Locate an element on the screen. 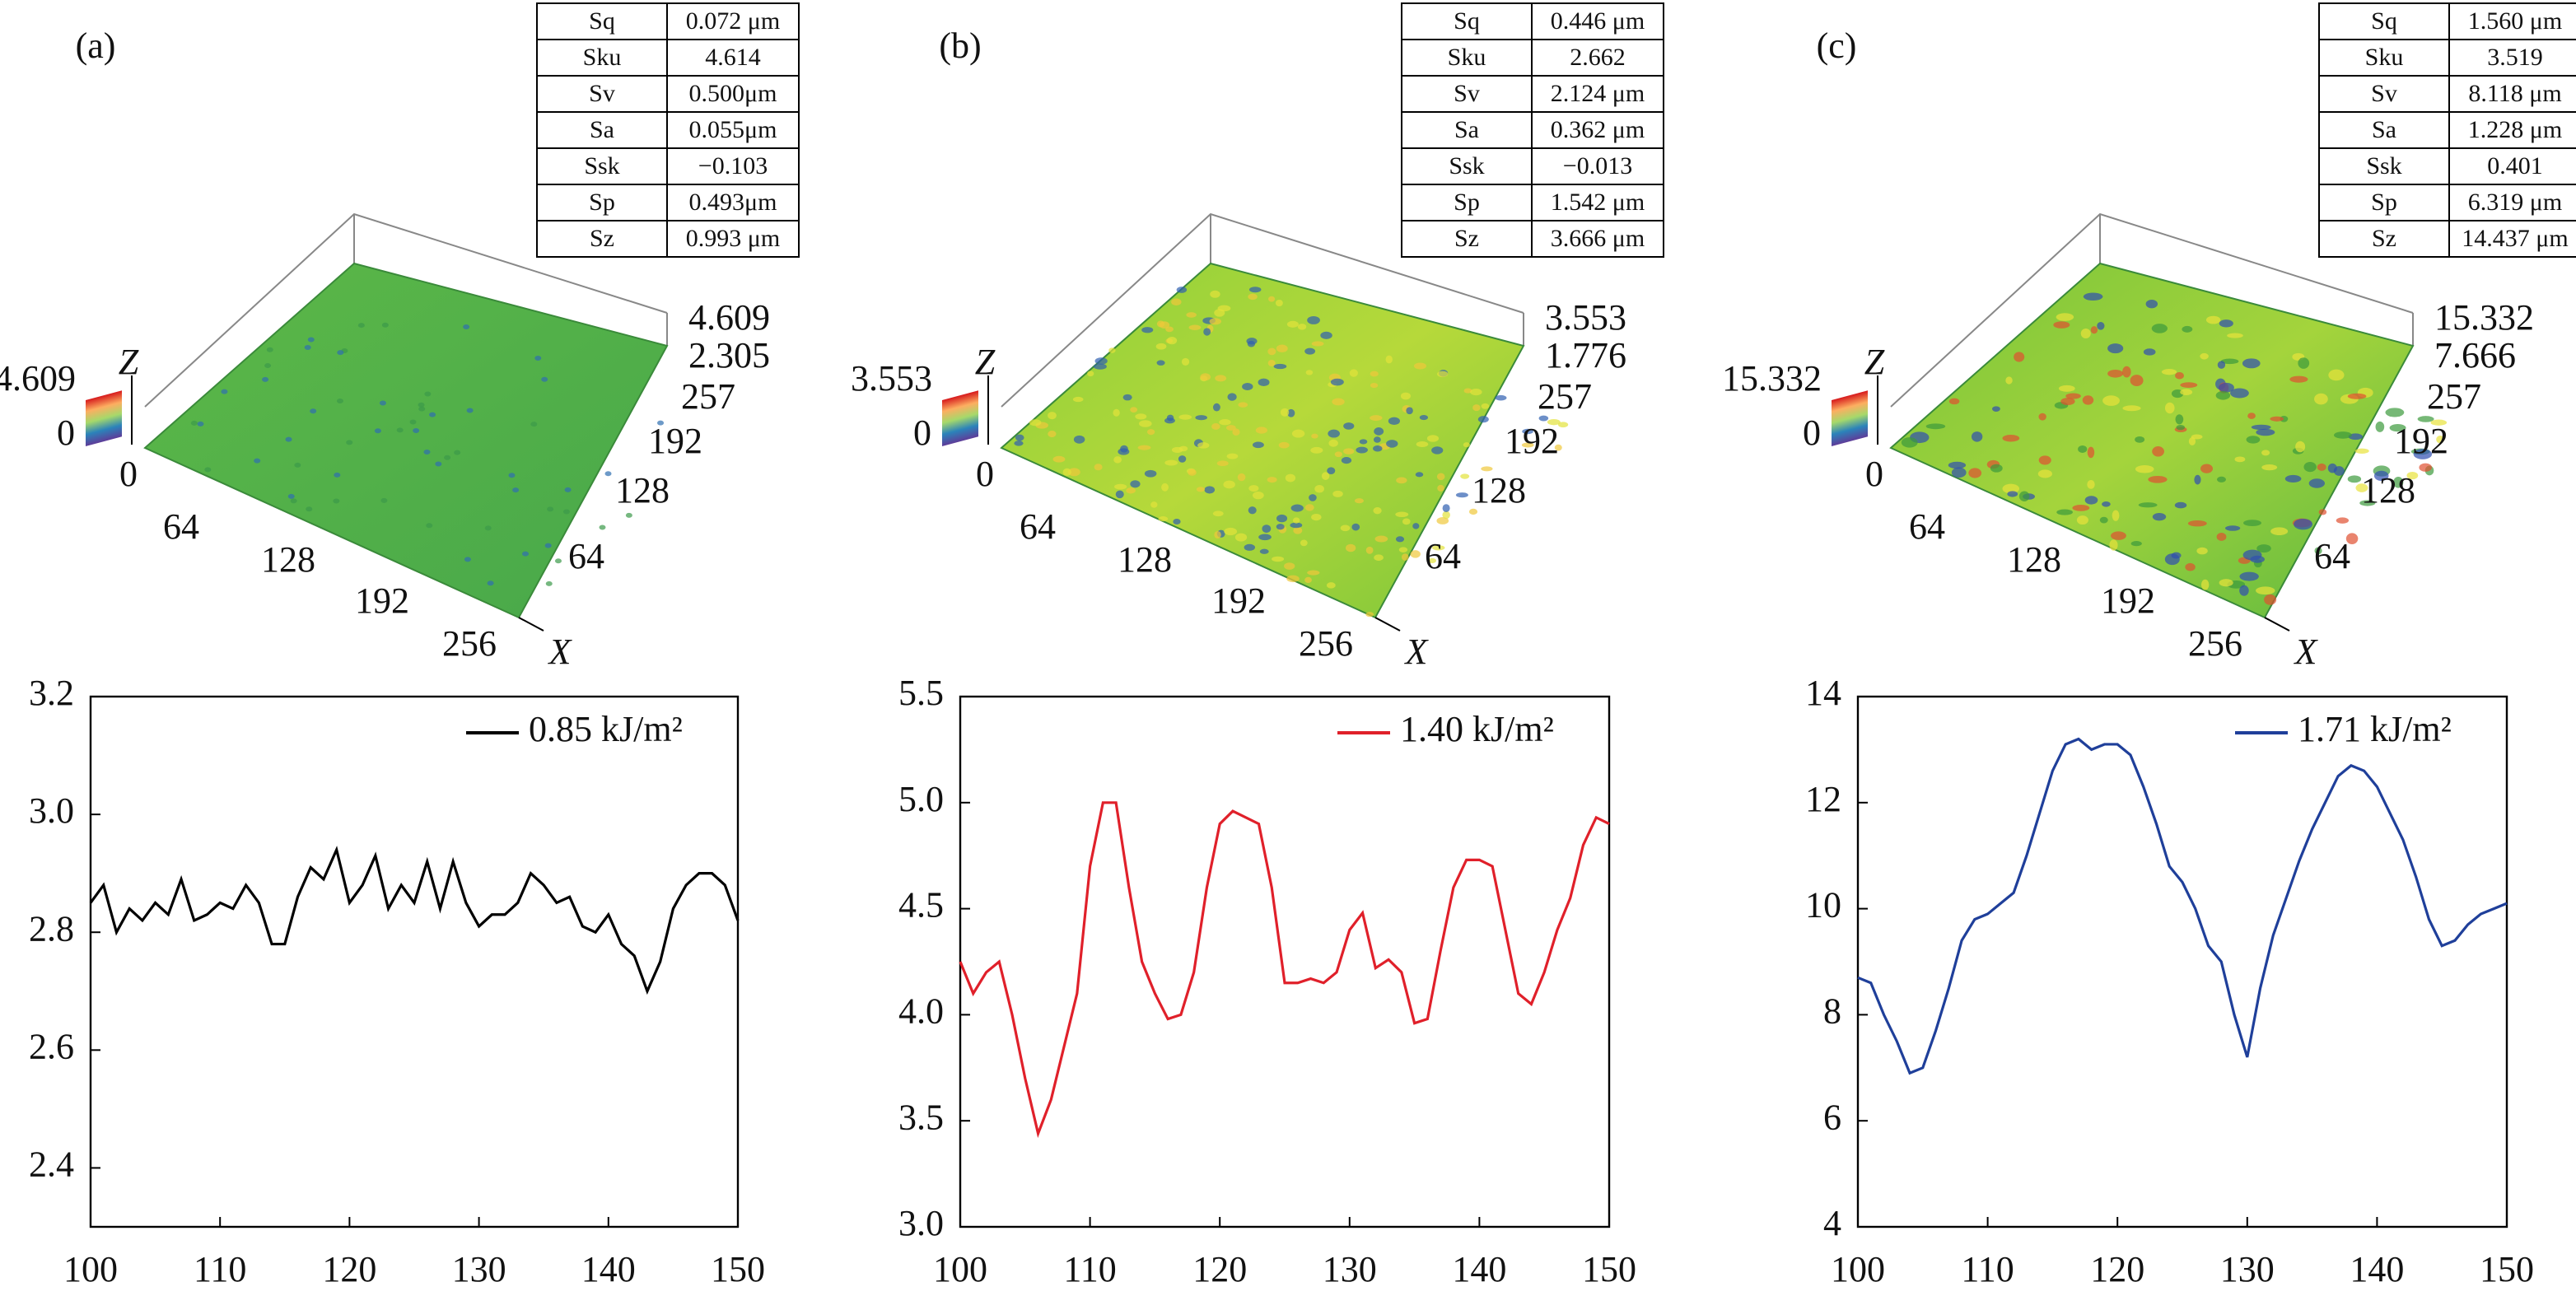  x-tick-label: 110 is located at coordinates (220, 1269).